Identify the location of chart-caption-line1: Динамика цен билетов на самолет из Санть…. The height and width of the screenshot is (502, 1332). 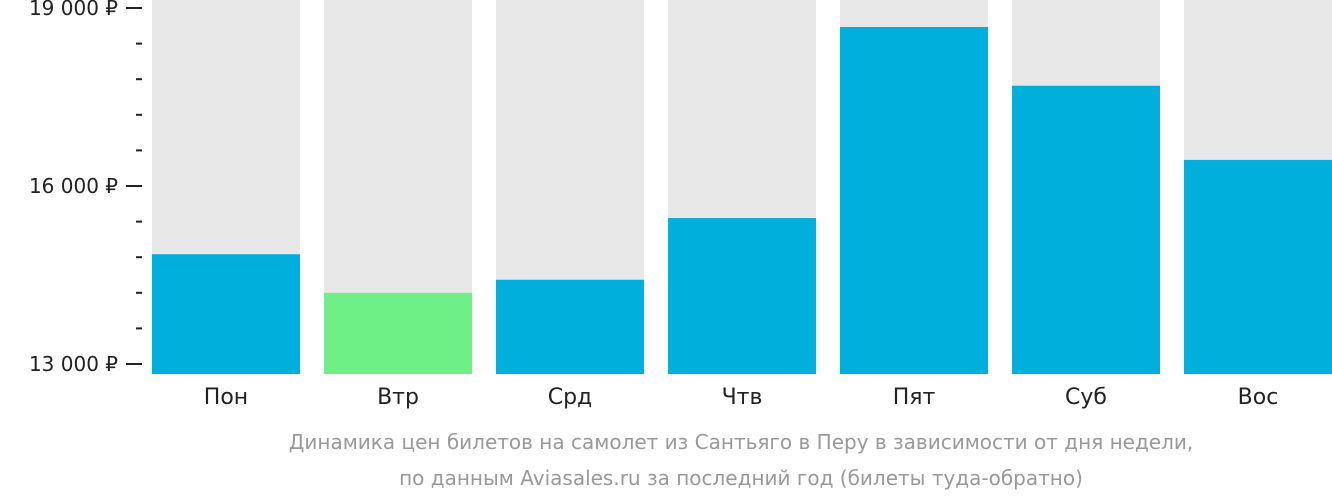
(741, 442).